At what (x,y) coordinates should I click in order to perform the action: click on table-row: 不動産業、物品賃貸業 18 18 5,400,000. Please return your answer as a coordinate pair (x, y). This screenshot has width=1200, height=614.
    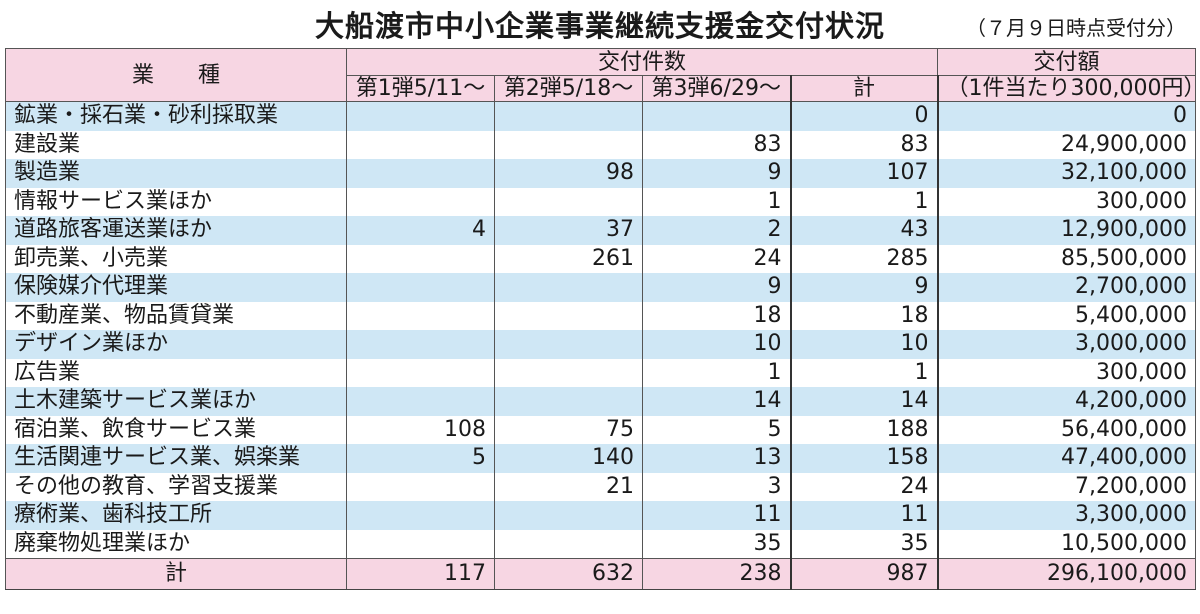
    Looking at the image, I should click on (601, 315).